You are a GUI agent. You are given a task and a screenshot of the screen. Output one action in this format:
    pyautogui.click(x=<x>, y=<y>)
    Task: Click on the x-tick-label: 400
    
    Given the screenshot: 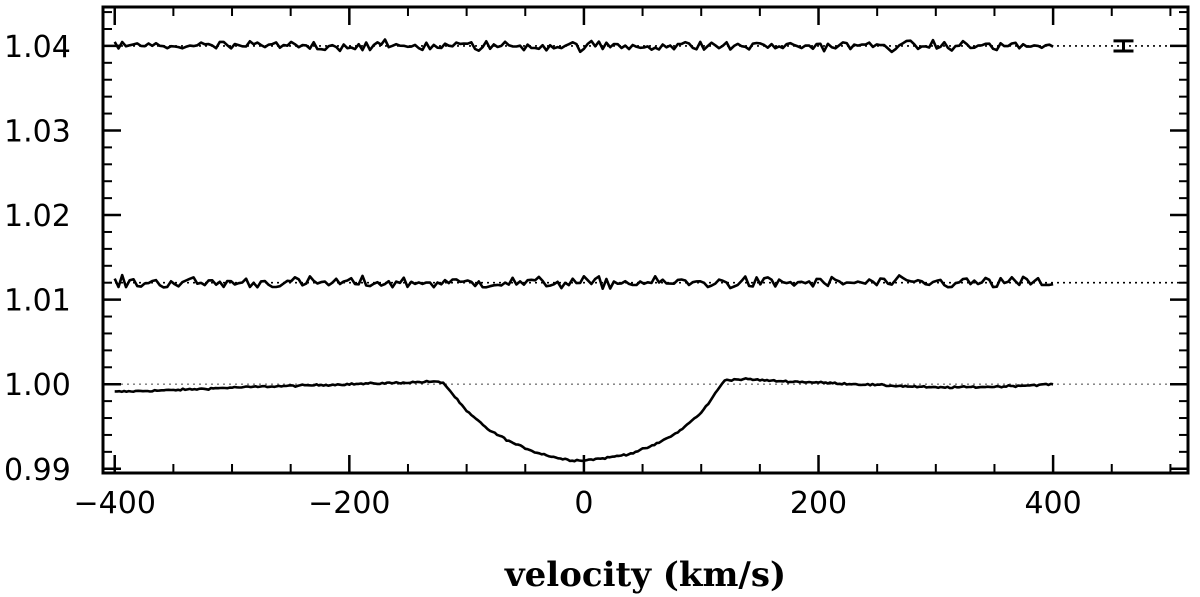 What is the action you would take?
    pyautogui.click(x=1052, y=503)
    